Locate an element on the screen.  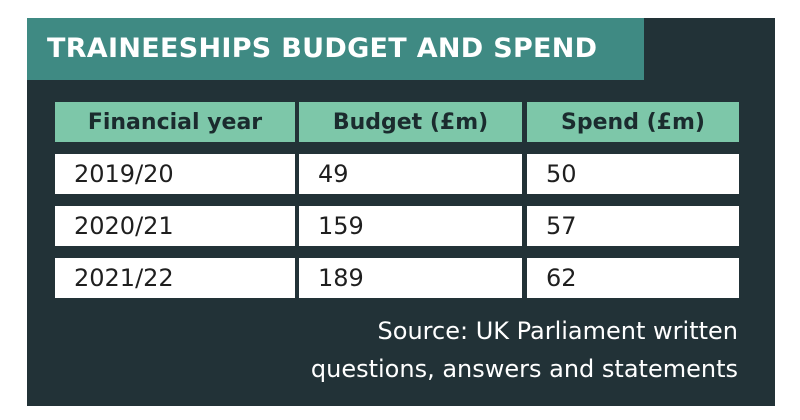
title-bar is located at coordinates (335, 49).